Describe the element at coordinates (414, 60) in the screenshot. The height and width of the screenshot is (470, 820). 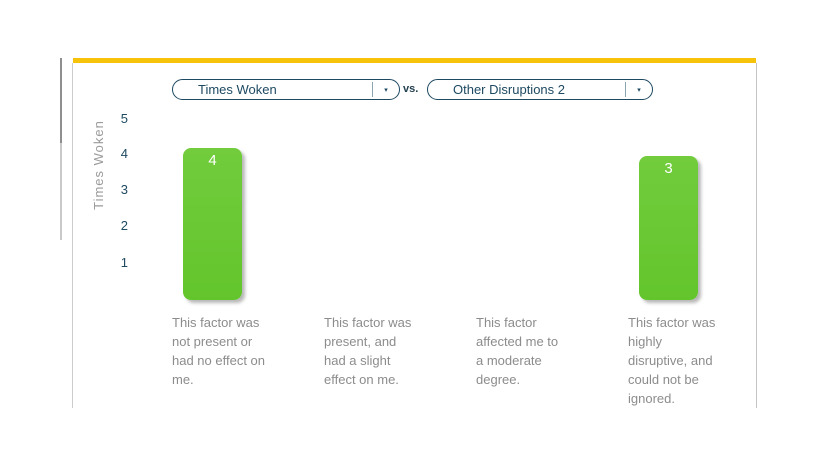
I see `panel-top-accent-bar` at that location.